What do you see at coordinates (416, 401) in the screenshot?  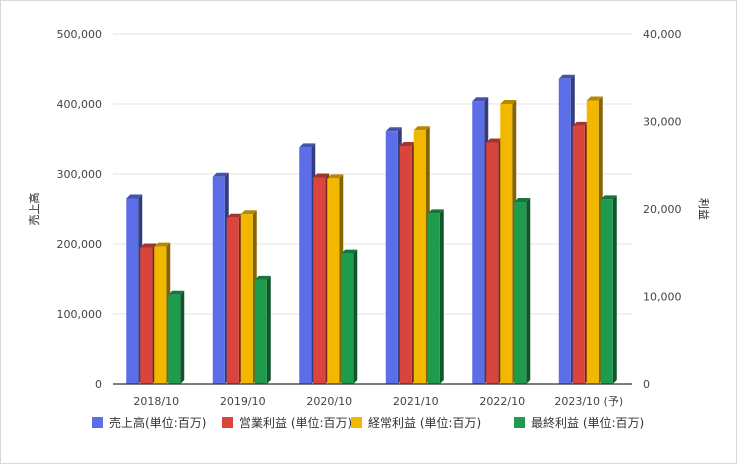 I see `x-tick-label: 2021/10` at bounding box center [416, 401].